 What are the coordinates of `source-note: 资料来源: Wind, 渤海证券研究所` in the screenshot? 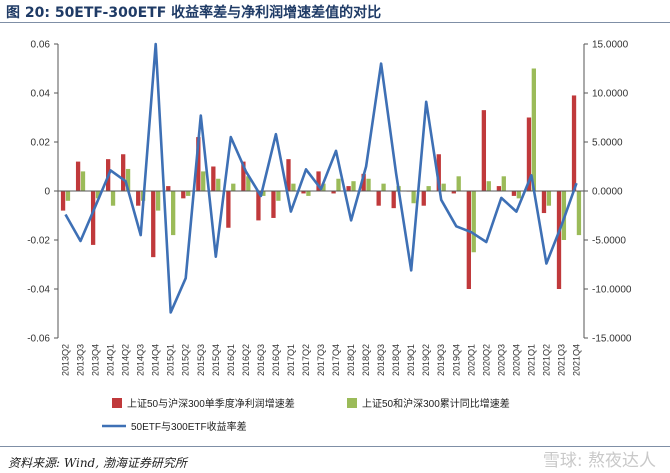 It's located at (97, 463).